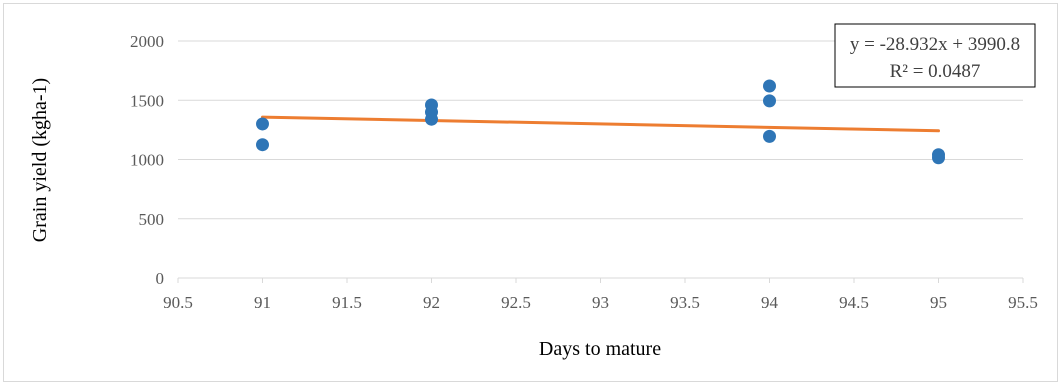 Image resolution: width=1063 pixels, height=387 pixels. What do you see at coordinates (347, 302) in the screenshot?
I see `x-tick-label: 91.5` at bounding box center [347, 302].